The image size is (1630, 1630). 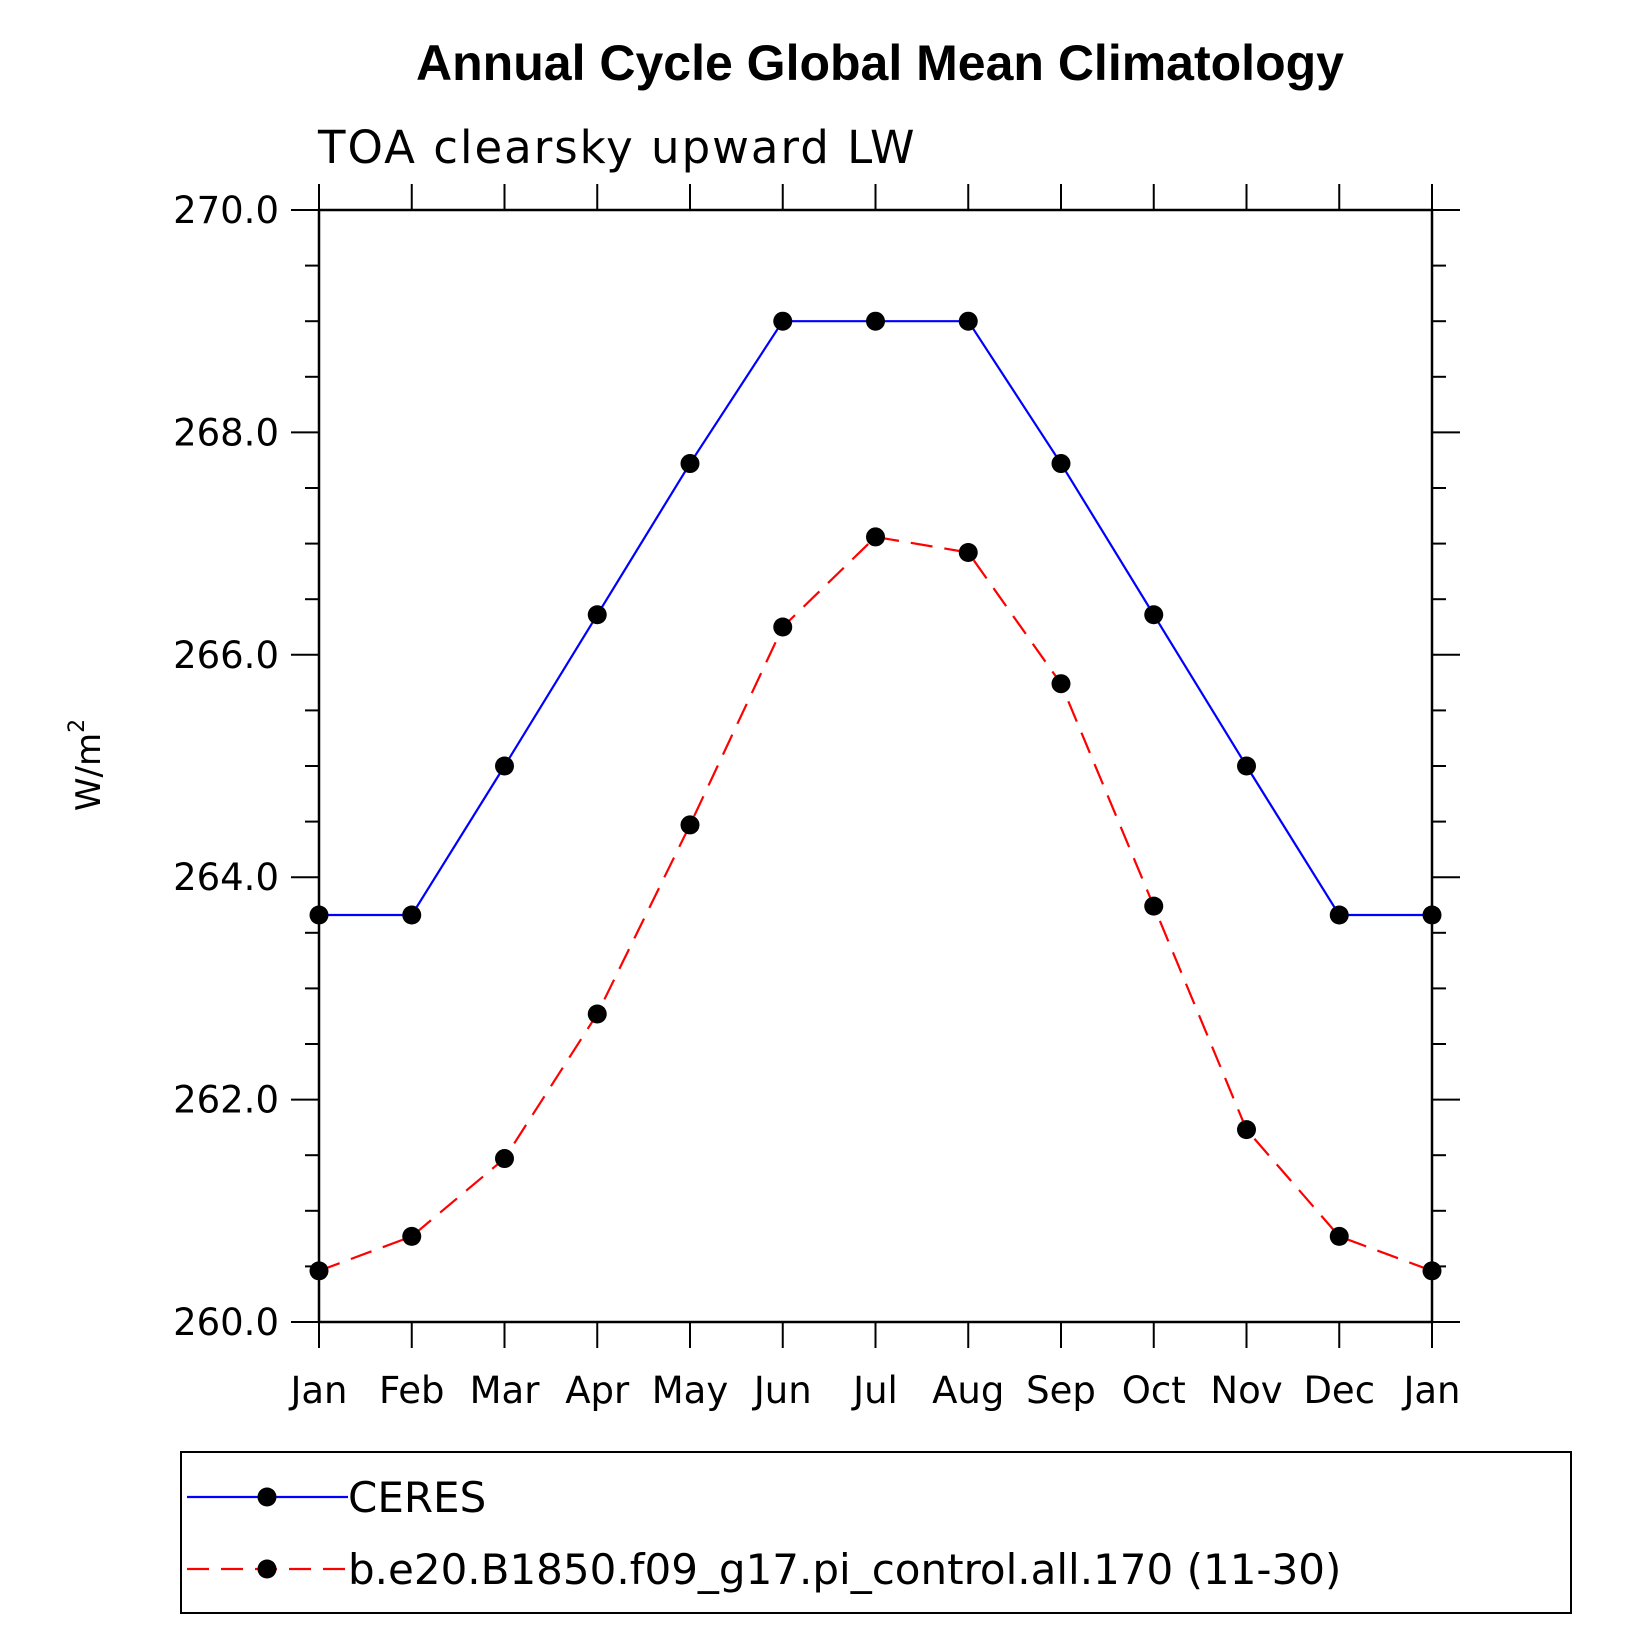 What do you see at coordinates (226, 877) in the screenshot?
I see `y-tick-label: 264.0` at bounding box center [226, 877].